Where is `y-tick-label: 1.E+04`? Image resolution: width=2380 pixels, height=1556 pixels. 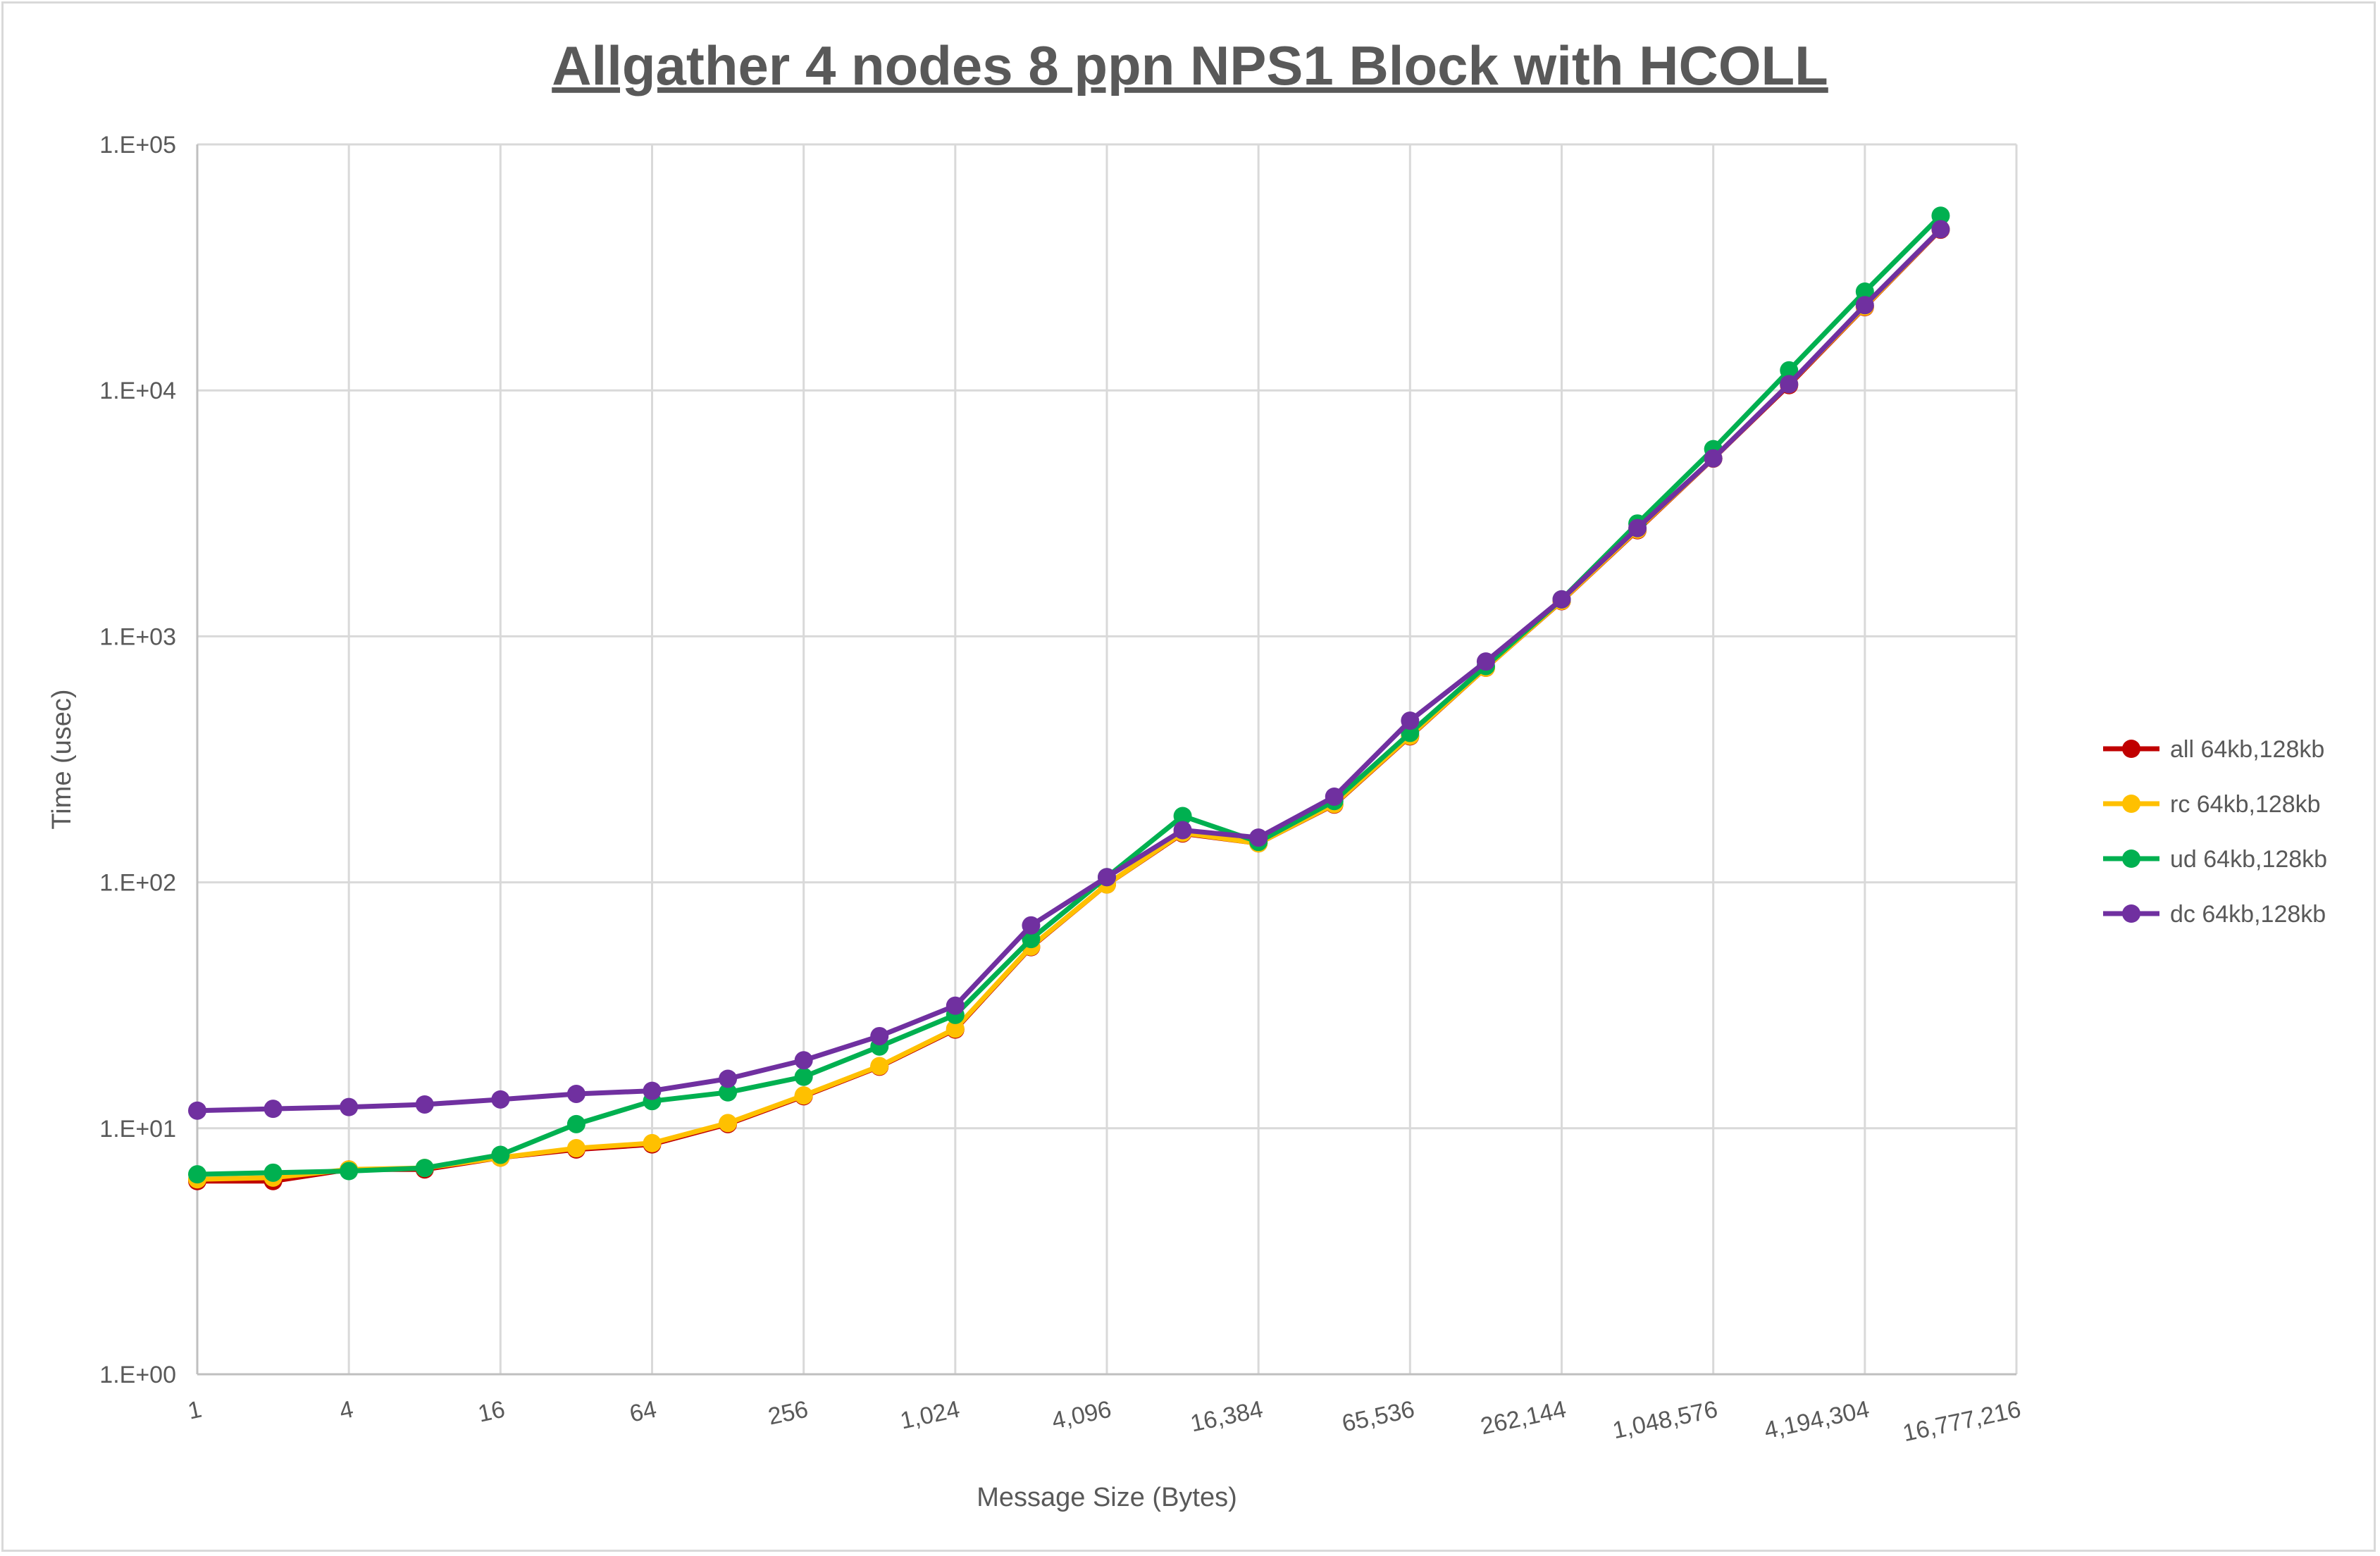
y-tick-label: 1.E+04 is located at coordinates (137, 391).